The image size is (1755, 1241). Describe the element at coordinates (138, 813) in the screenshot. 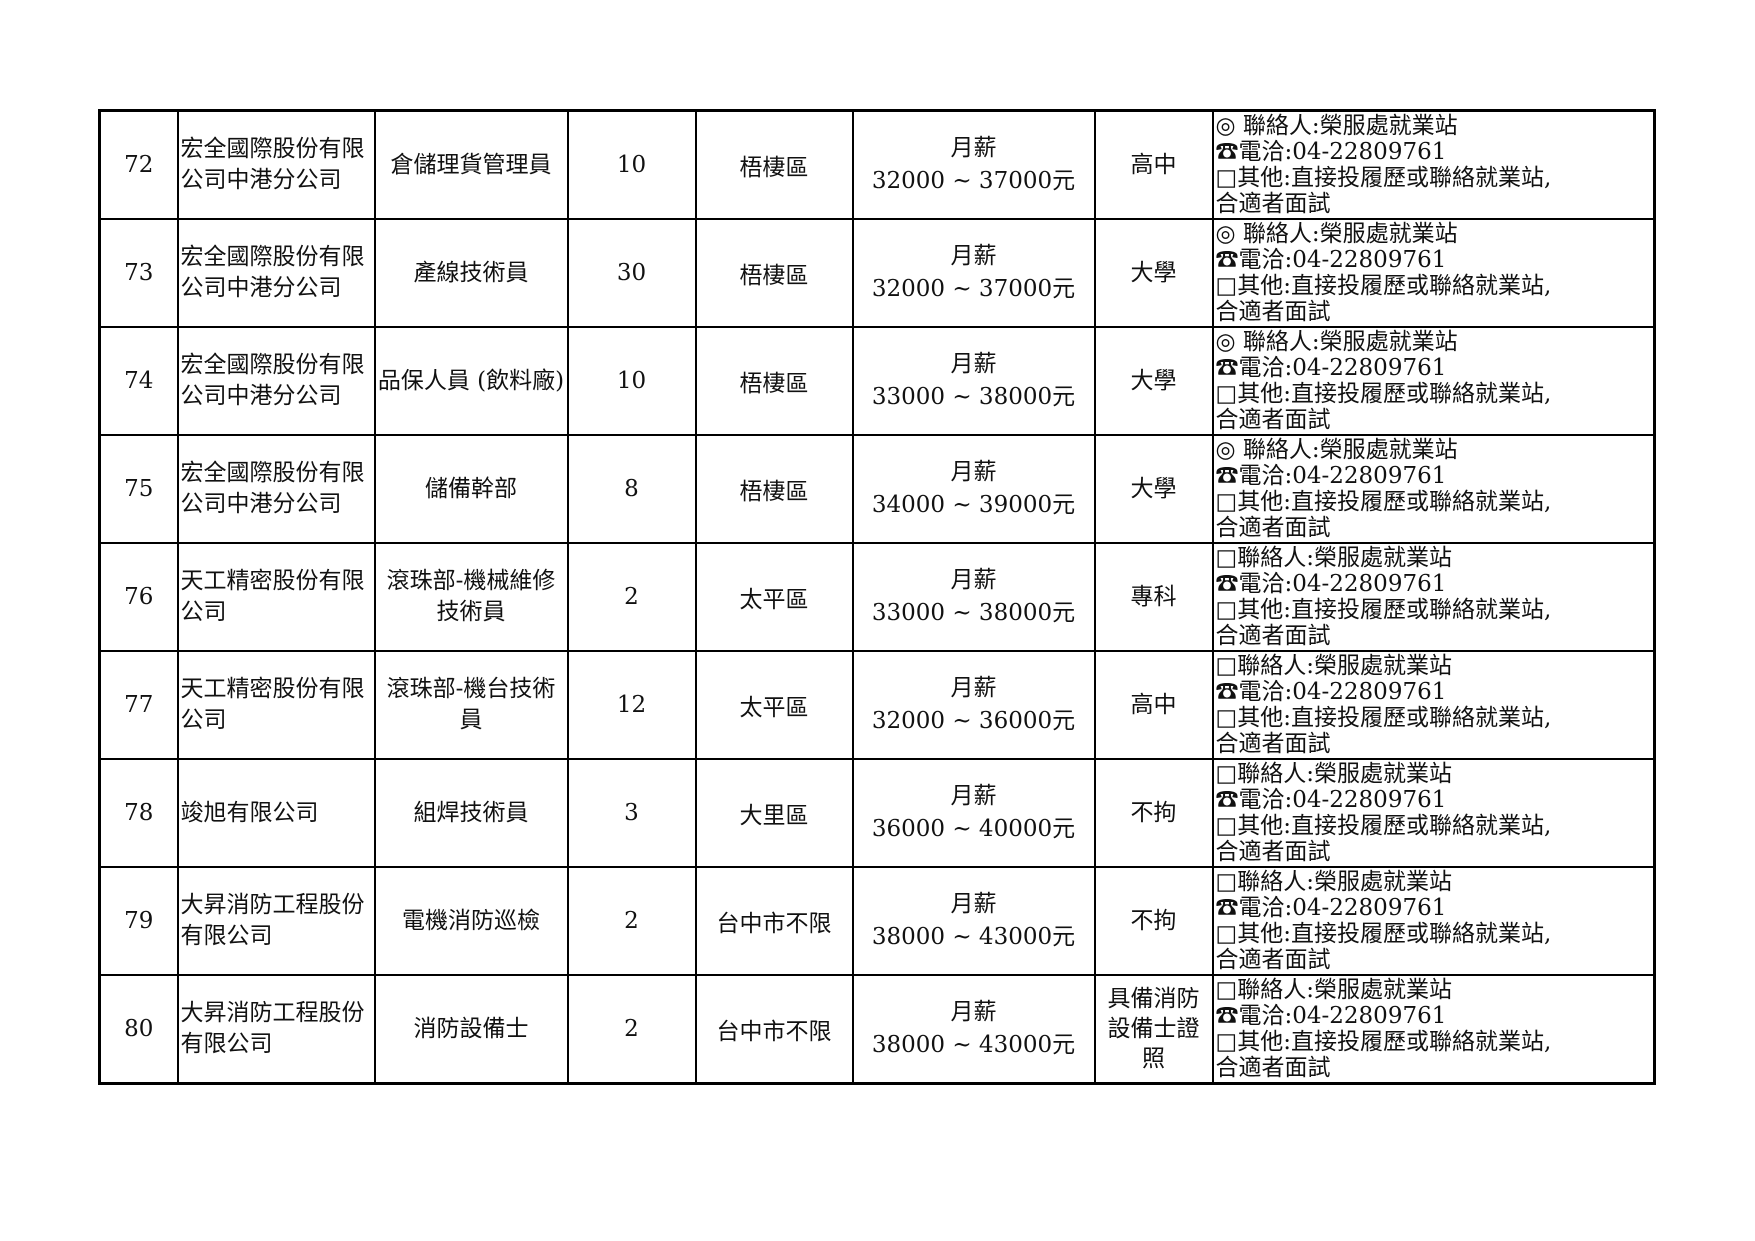

I see `row-number: 78` at that location.